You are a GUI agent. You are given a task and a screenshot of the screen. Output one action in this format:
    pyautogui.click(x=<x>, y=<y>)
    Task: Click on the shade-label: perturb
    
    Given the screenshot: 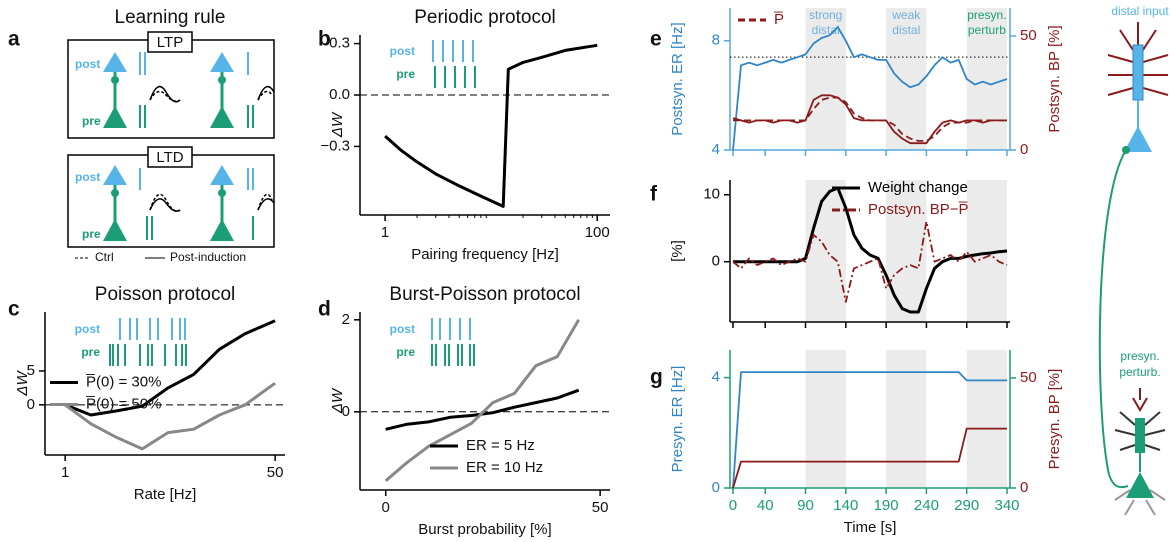 What is the action you would take?
    pyautogui.click(x=987, y=30)
    